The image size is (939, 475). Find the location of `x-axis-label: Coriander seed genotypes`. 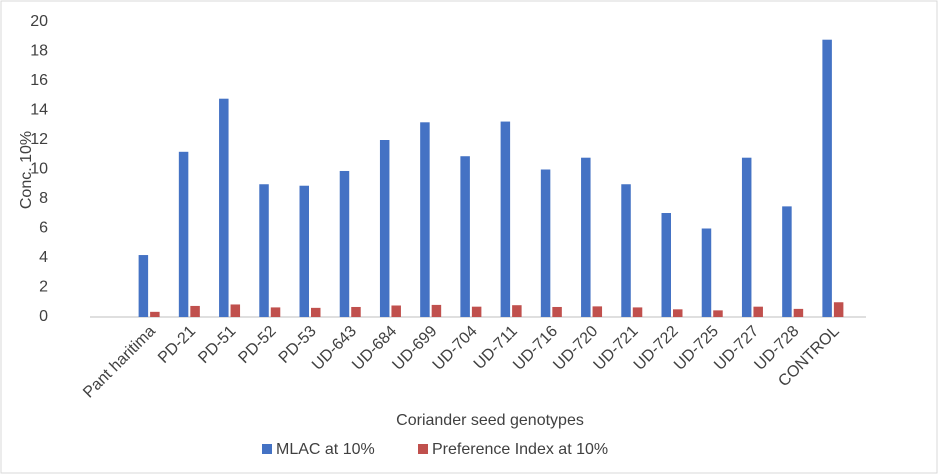

x-axis-label: Coriander seed genotypes is located at coordinates (490, 420).